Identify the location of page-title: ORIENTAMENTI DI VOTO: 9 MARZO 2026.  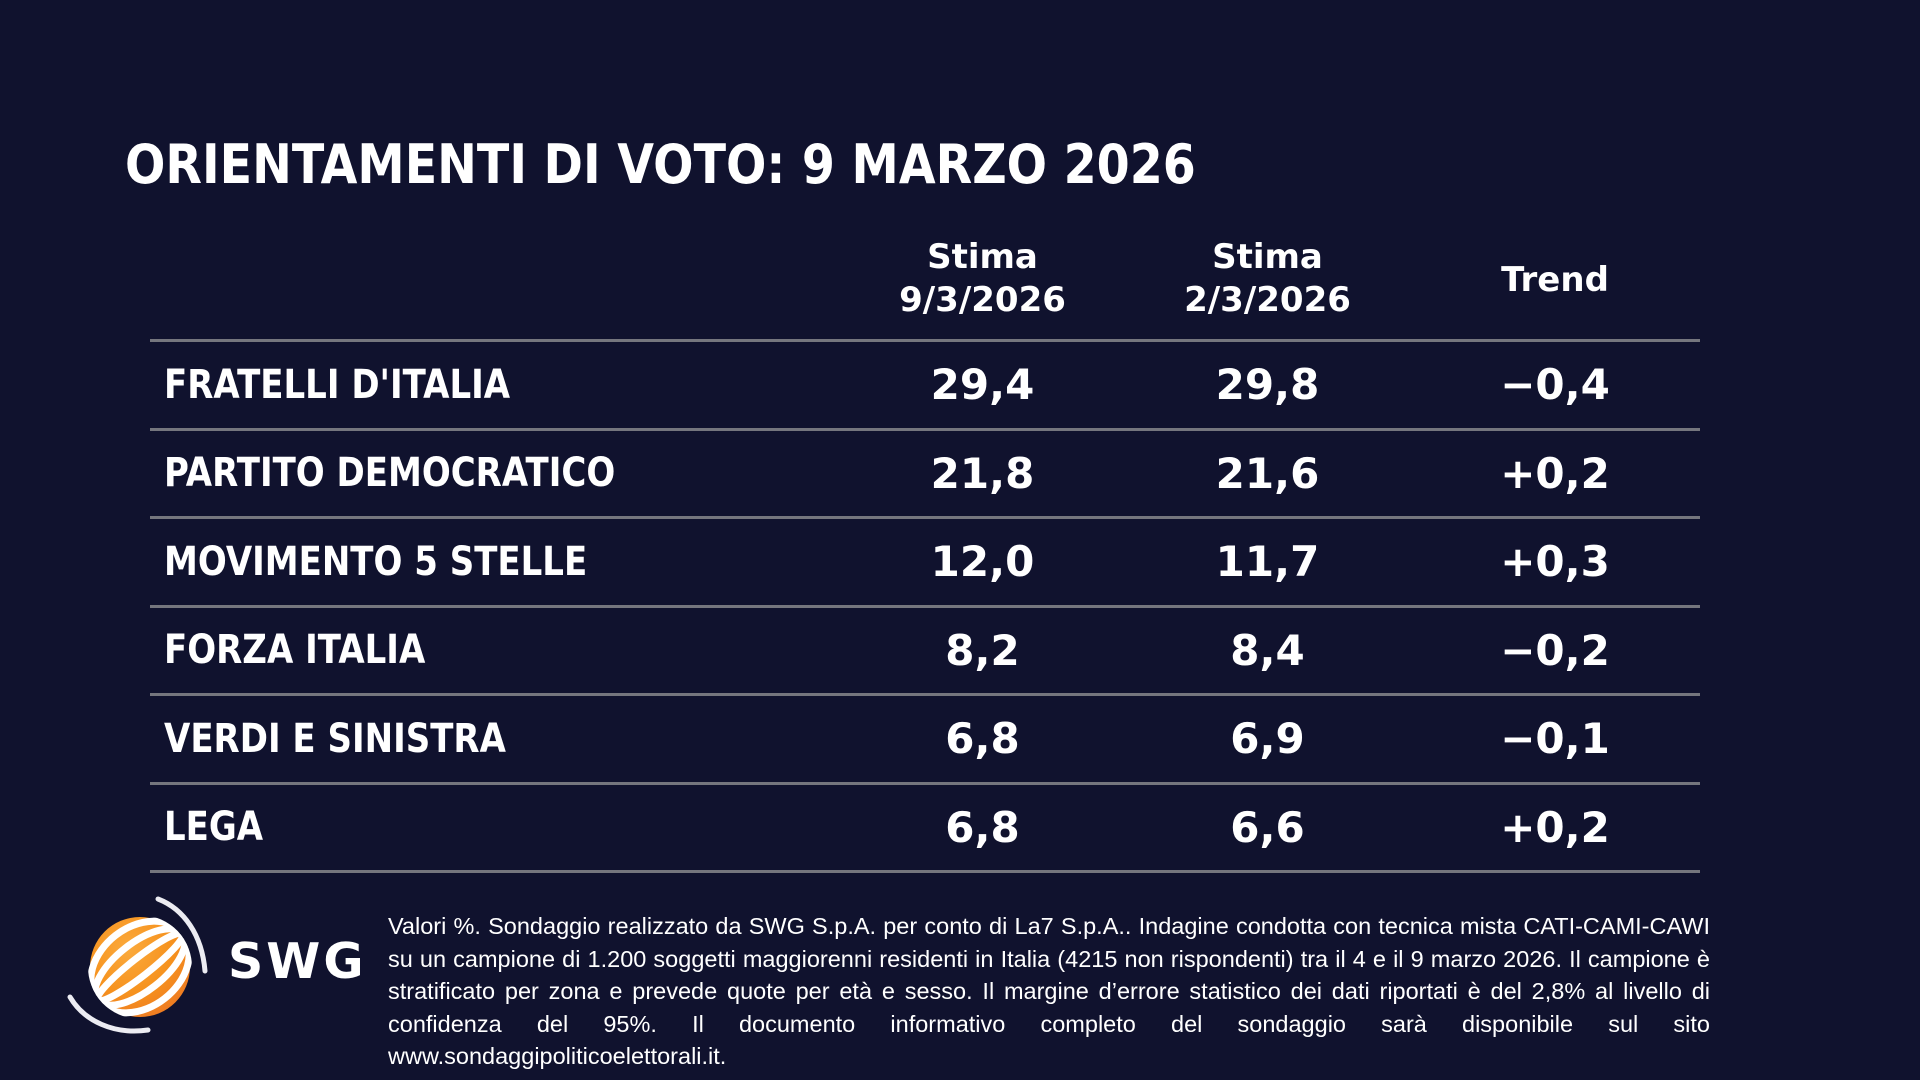
(660, 164).